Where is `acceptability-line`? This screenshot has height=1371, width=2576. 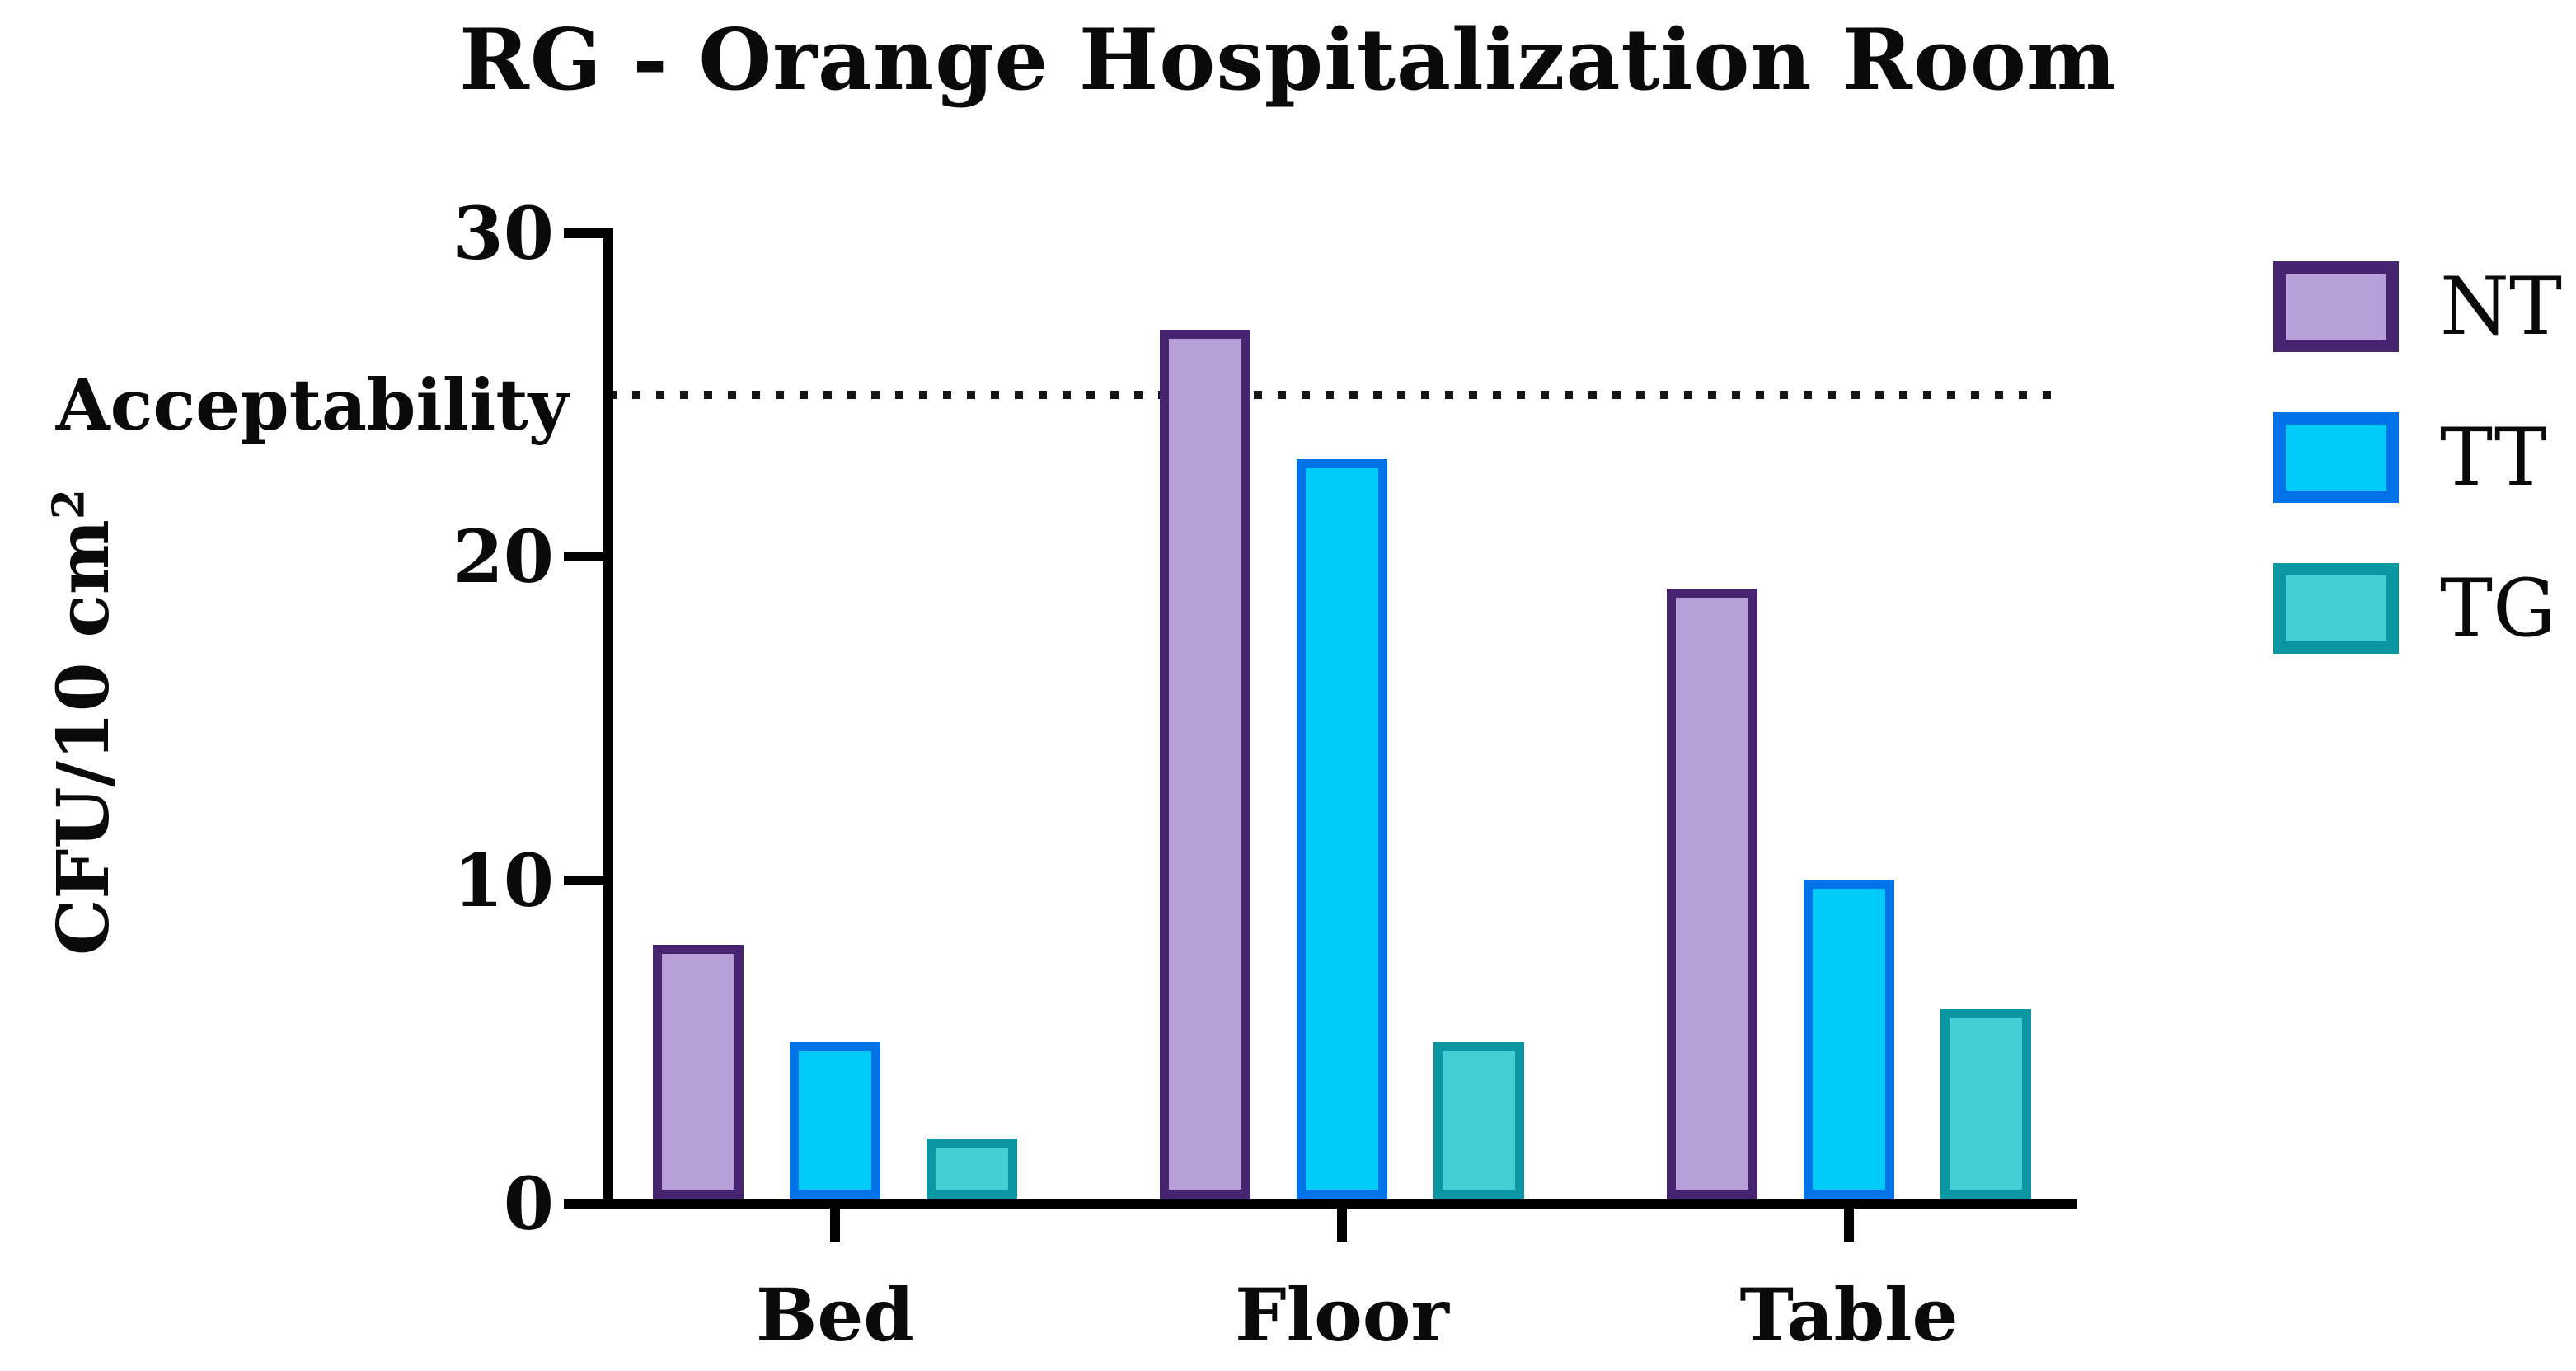
acceptability-line is located at coordinates (1331, 395).